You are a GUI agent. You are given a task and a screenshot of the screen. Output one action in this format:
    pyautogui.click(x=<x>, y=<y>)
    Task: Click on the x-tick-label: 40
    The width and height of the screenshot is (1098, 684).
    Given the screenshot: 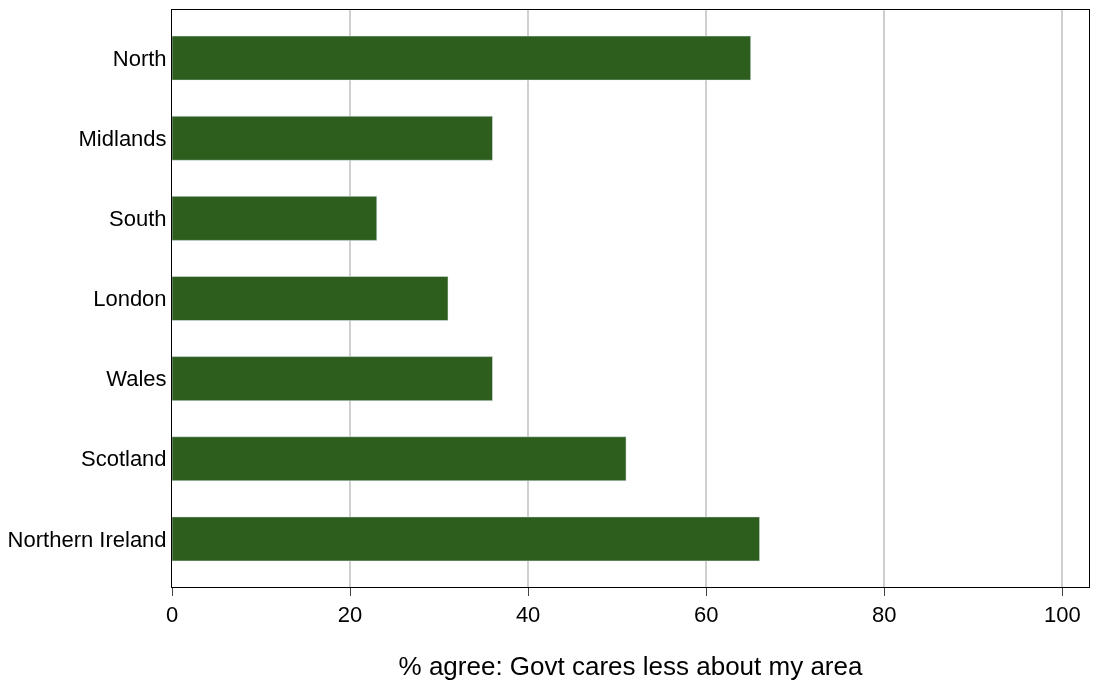 What is the action you would take?
    pyautogui.click(x=528, y=615)
    